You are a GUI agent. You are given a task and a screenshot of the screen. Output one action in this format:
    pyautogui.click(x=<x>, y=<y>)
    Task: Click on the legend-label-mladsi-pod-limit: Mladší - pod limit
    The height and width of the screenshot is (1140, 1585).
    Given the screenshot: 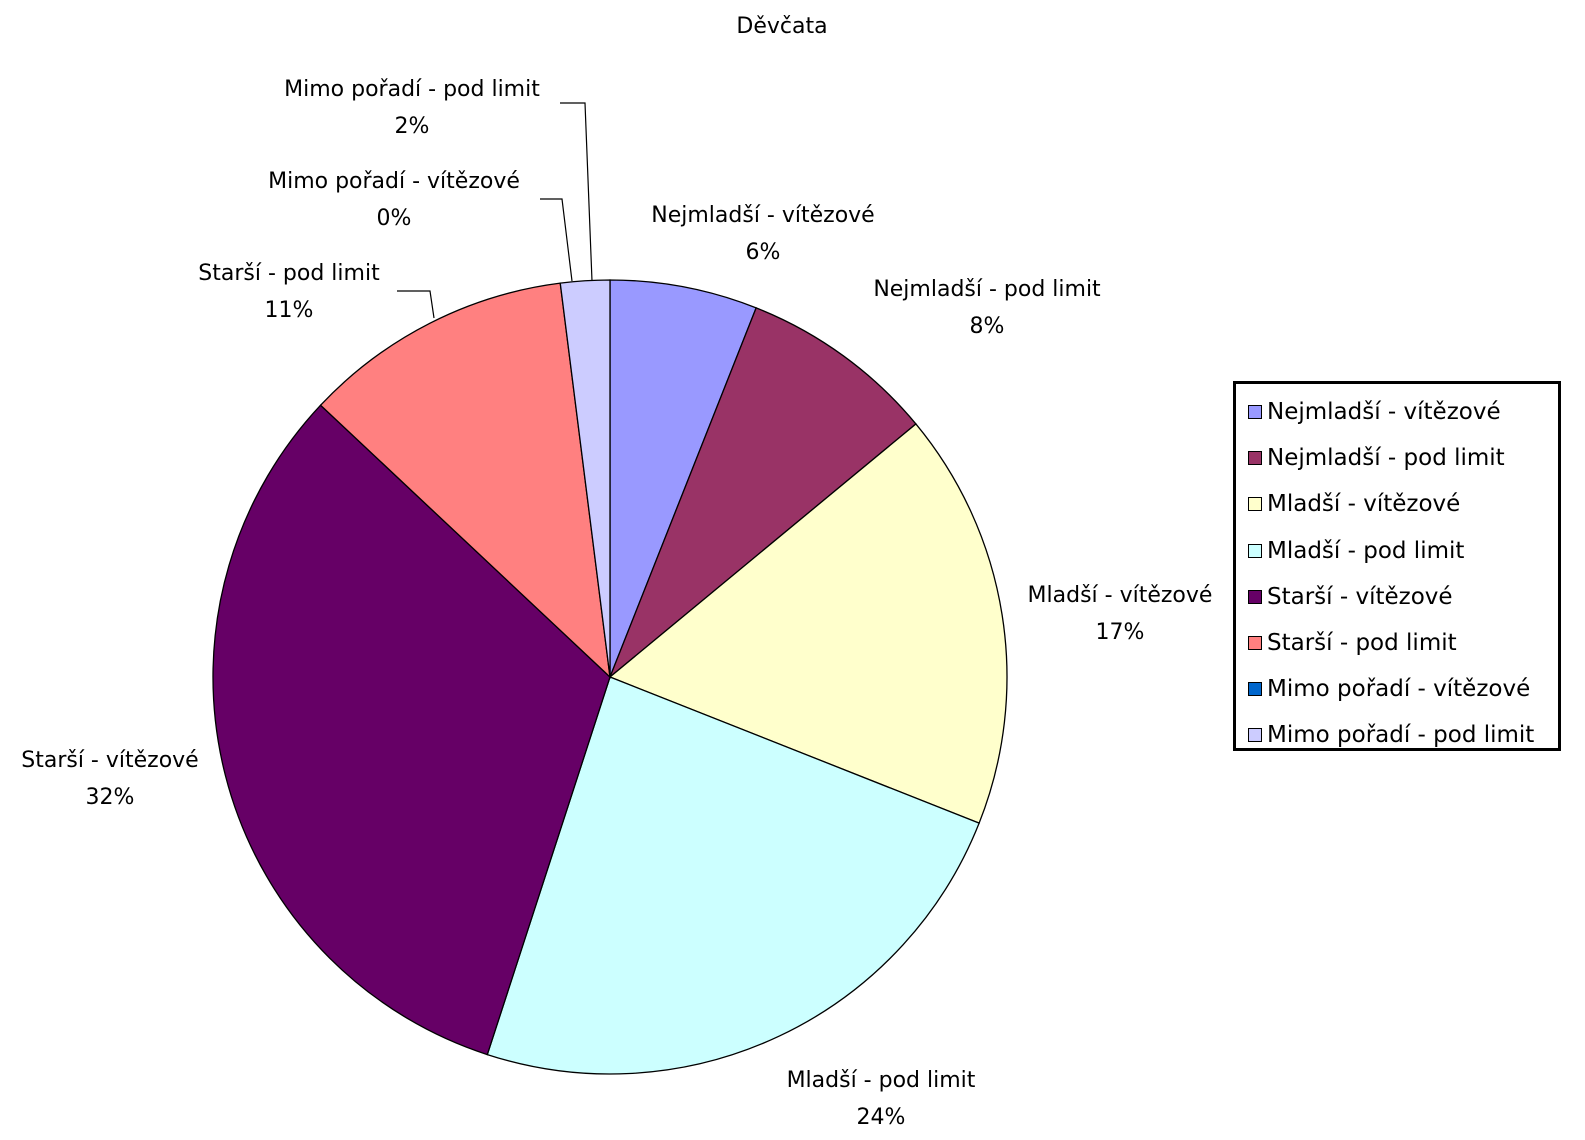 What is the action you would take?
    pyautogui.click(x=1366, y=550)
    